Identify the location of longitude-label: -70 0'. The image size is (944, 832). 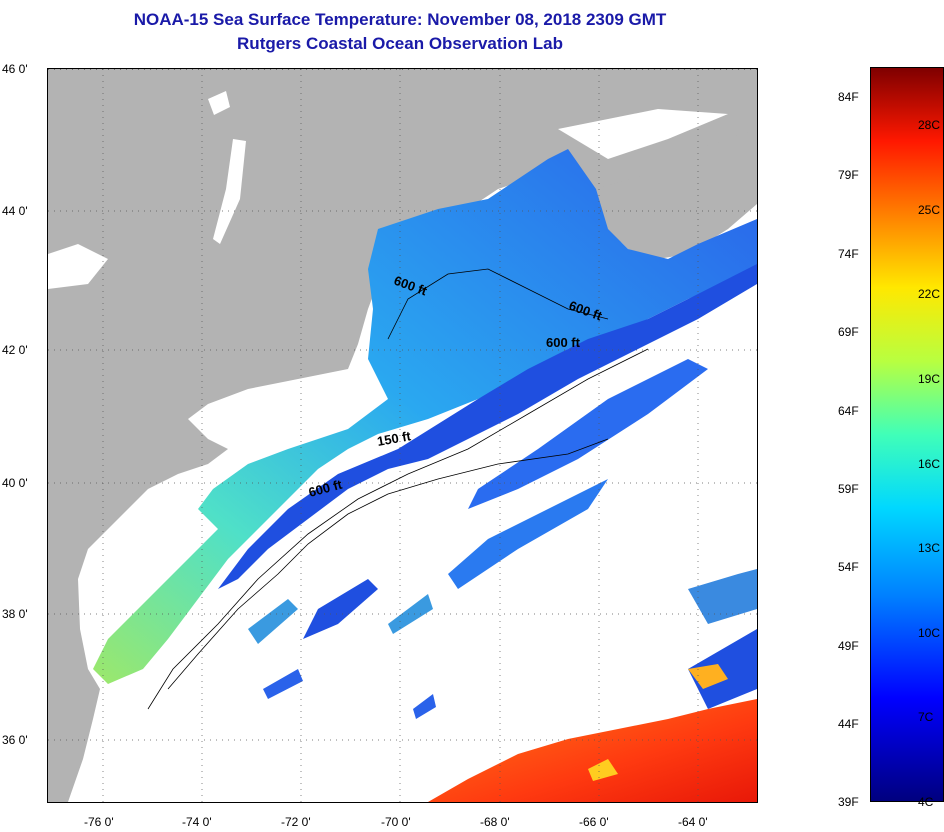
(396, 822).